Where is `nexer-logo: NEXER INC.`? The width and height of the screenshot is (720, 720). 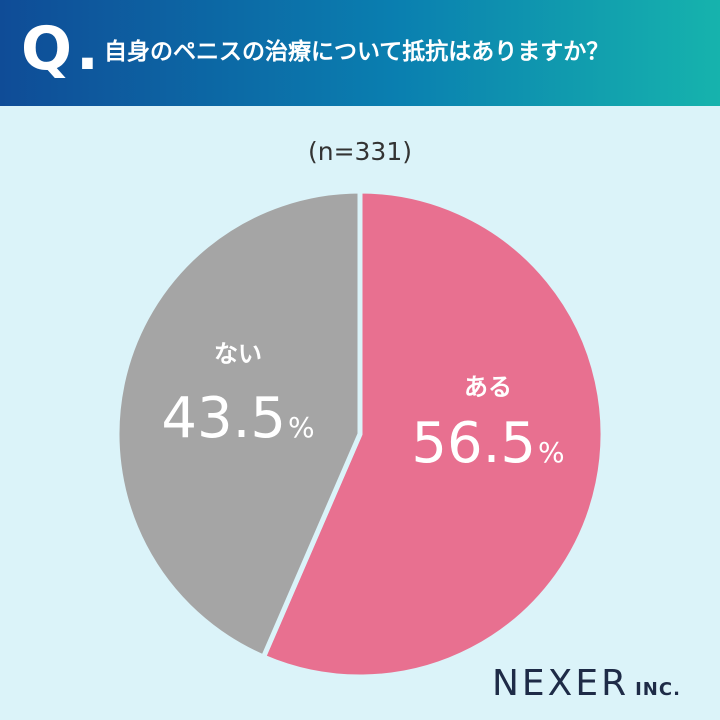
nexer-logo: NEXER INC. is located at coordinates (586, 683).